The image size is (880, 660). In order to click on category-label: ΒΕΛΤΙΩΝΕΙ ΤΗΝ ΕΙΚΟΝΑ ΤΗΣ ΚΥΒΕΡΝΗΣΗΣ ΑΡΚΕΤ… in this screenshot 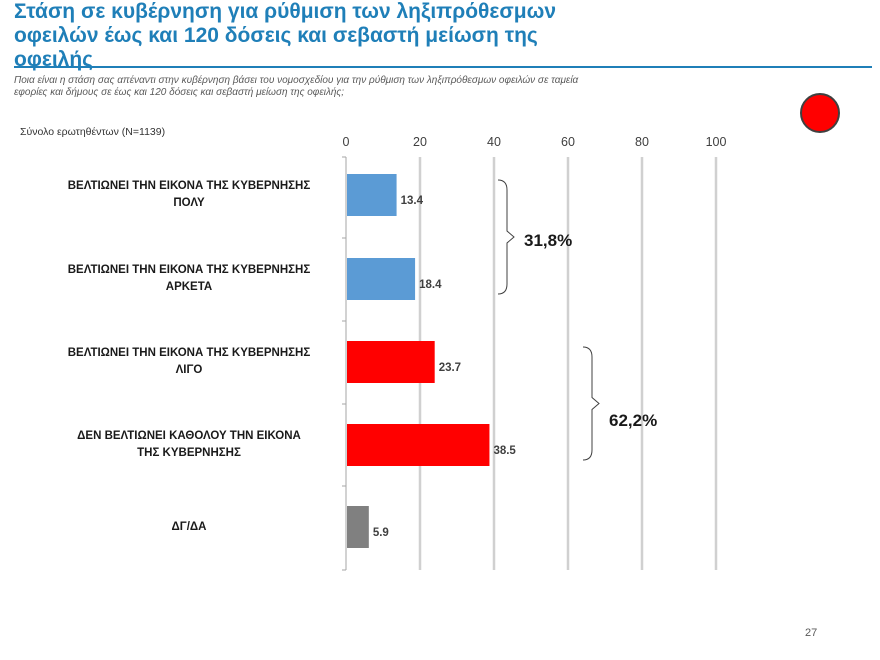, I will do `click(189, 278)`.